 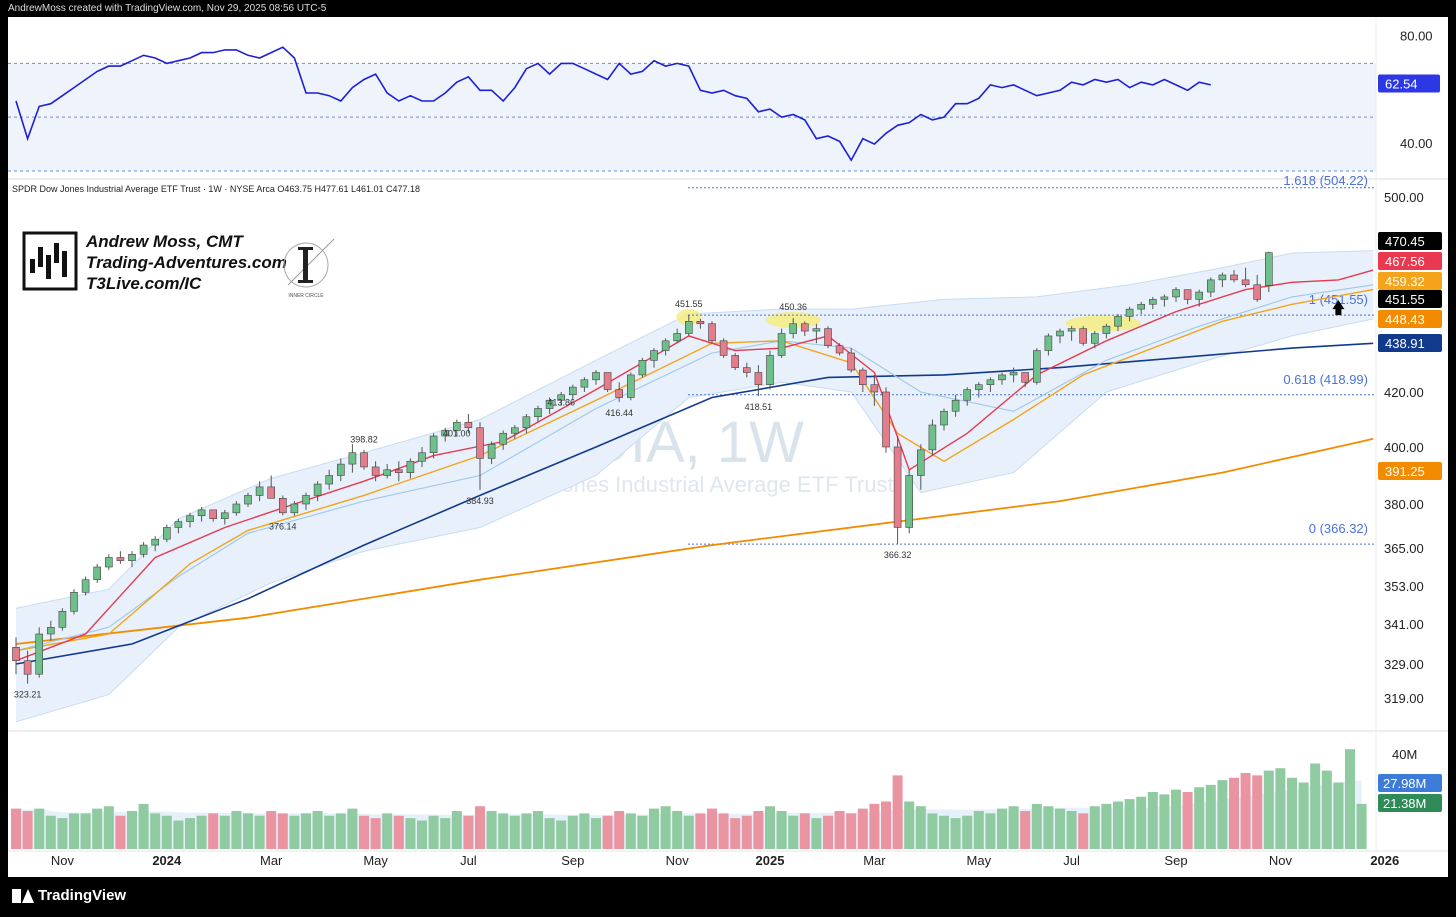 What do you see at coordinates (613, 104) in the screenshot?
I see `rsi-line` at bounding box center [613, 104].